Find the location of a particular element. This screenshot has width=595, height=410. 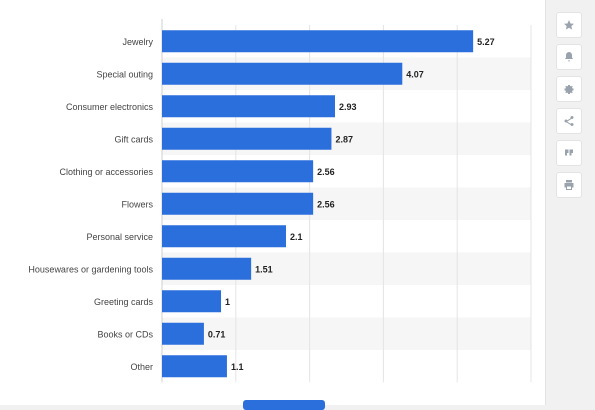

category-label: Housewares or gardening tools is located at coordinates (90, 269).